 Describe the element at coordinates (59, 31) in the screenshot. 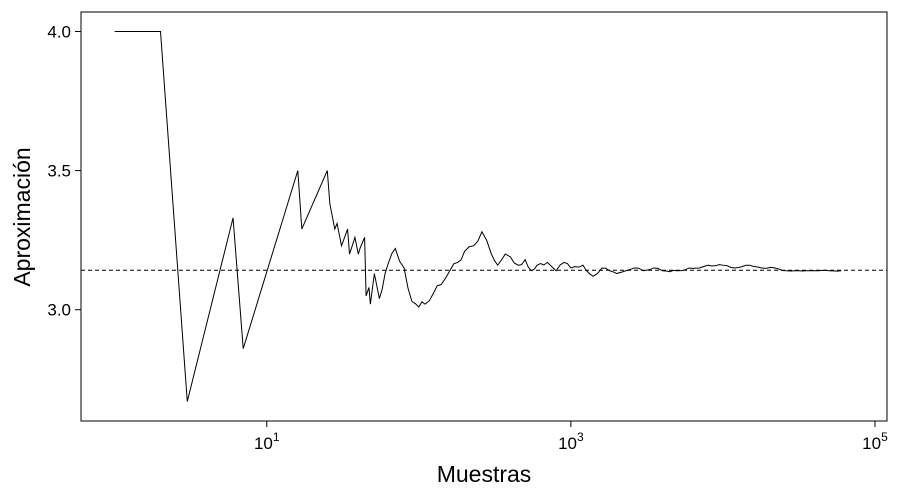

I see `y-tick-label: 4.0` at that location.